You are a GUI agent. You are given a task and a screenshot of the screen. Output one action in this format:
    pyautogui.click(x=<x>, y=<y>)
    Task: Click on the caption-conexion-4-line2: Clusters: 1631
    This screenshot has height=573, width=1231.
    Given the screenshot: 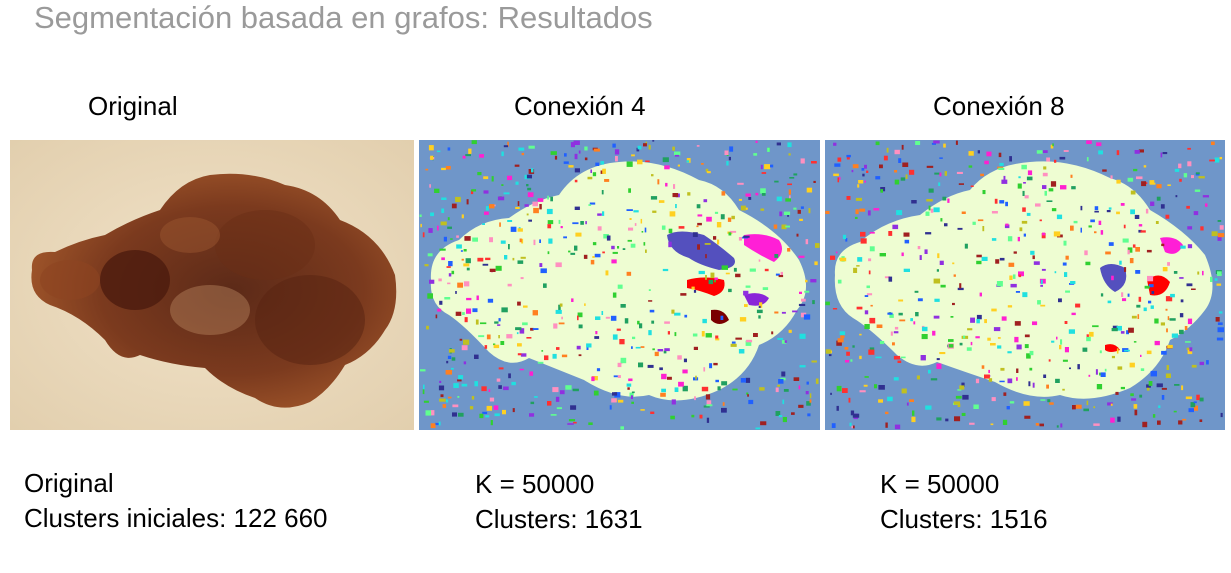 What is the action you would take?
    pyautogui.click(x=559, y=519)
    